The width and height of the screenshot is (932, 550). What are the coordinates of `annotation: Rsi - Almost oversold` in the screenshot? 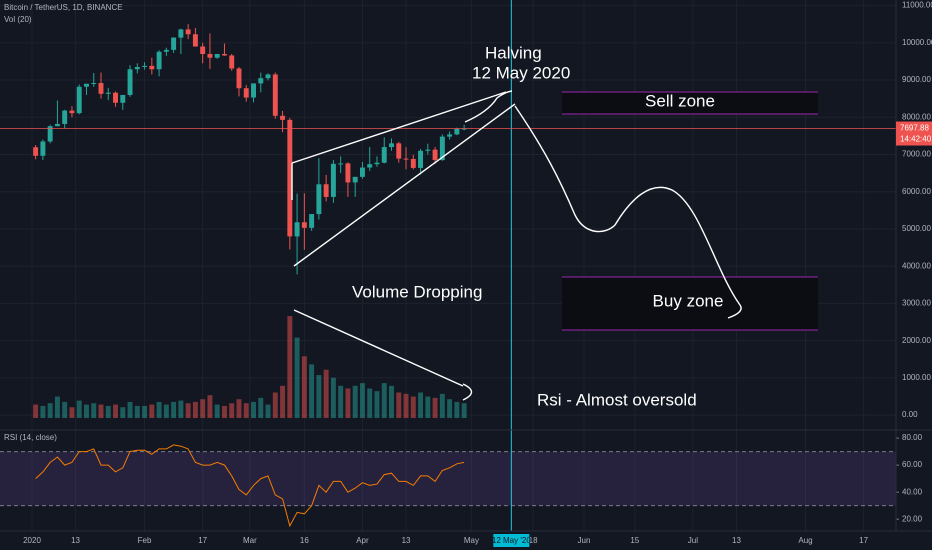 It's located at (617, 399).